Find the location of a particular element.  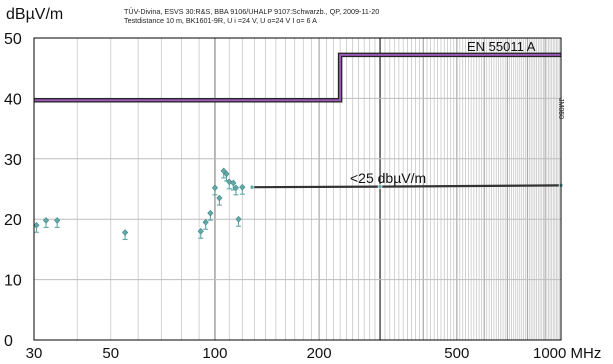

y-axis-label: dBµV/m is located at coordinates (35, 14).